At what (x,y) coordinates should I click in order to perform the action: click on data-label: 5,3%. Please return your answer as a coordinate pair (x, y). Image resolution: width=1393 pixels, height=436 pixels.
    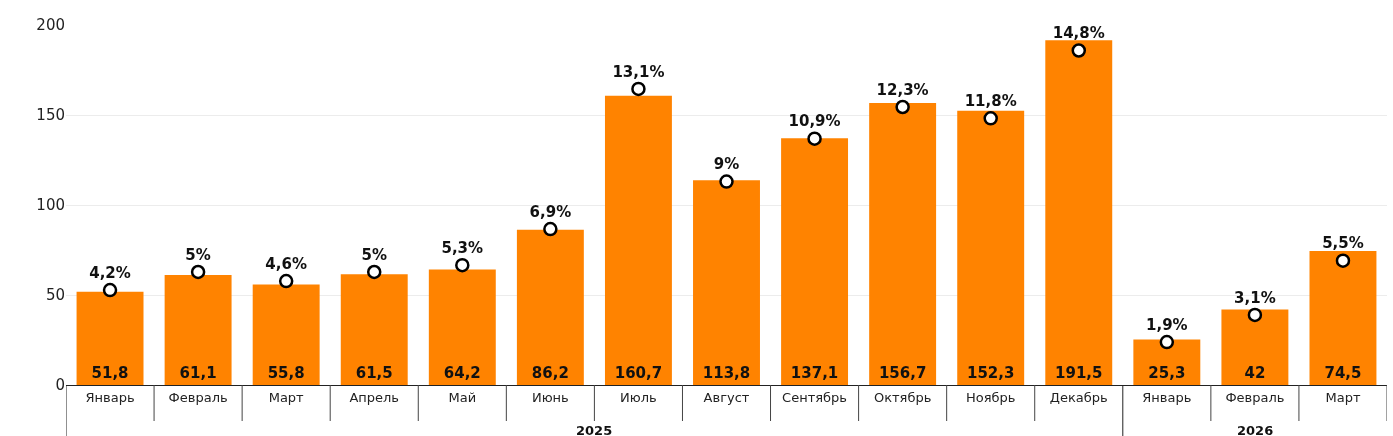
    Looking at the image, I should click on (462, 247).